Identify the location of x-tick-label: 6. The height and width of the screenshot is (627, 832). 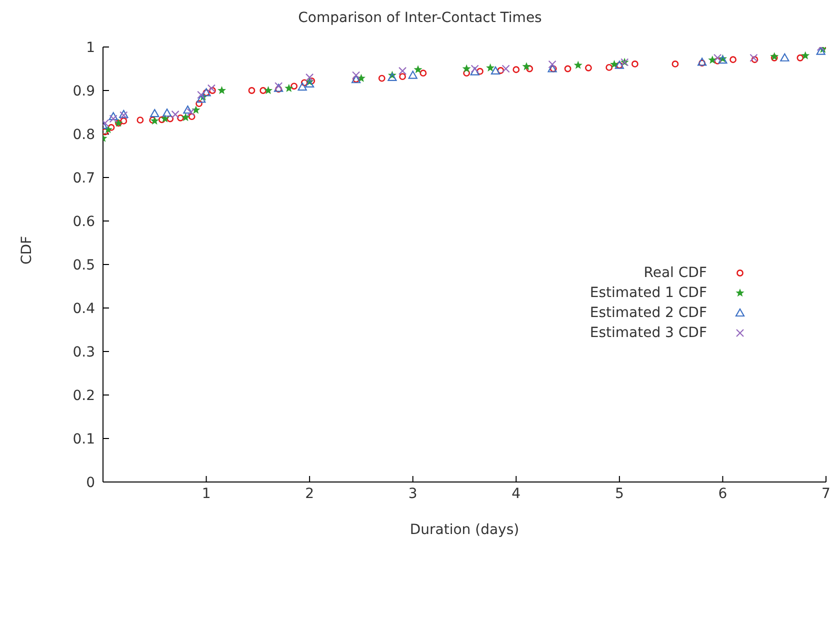
(723, 494).